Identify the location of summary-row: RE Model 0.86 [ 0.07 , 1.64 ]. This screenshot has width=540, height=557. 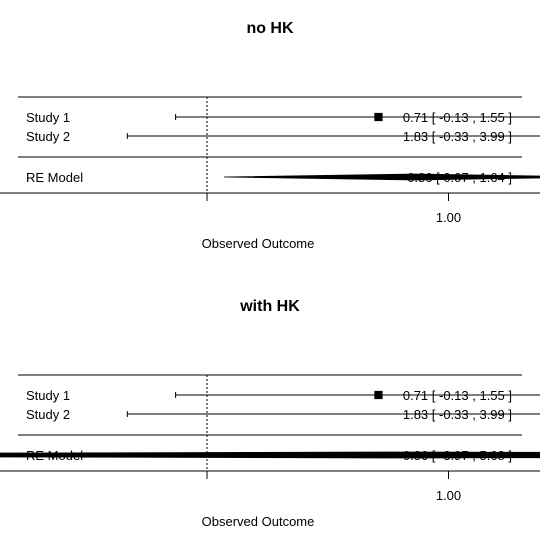
(283, 177).